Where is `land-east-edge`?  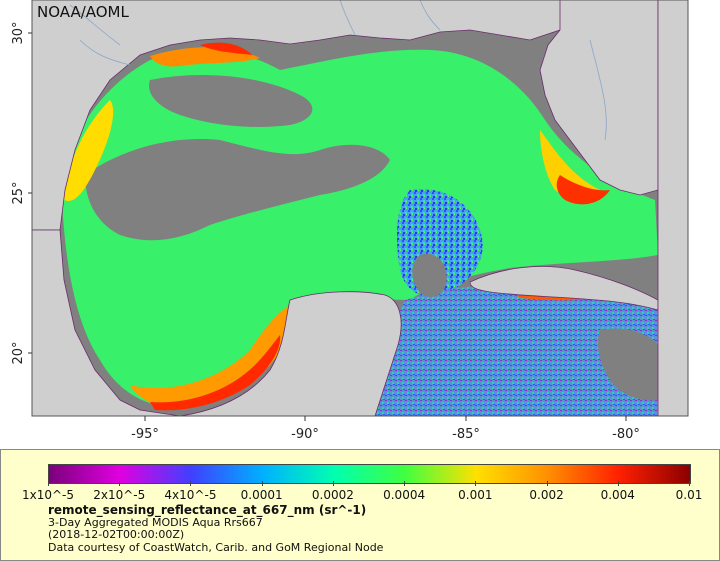
land-east-edge is located at coordinates (673, 208).